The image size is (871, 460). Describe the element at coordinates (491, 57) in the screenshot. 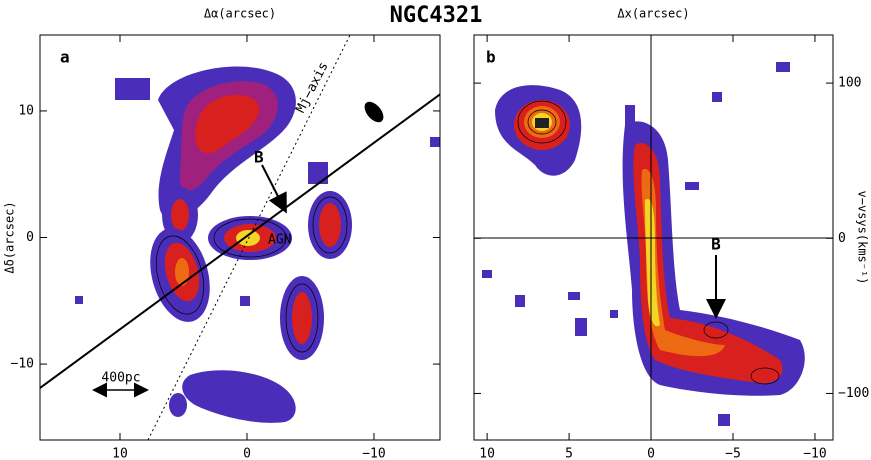

I see `panel-label: b` at that location.